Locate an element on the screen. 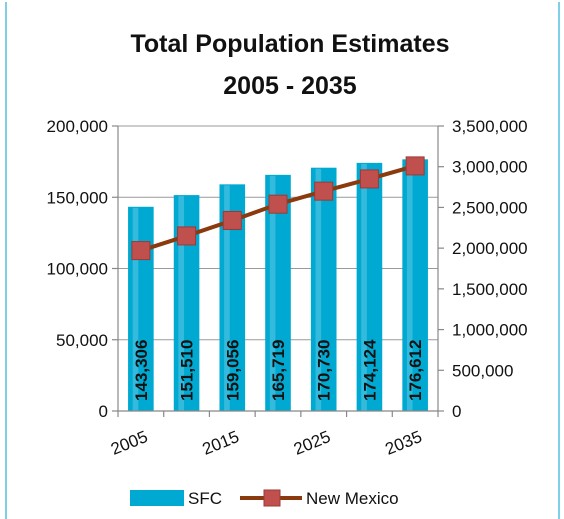 The width and height of the screenshot is (564, 519). new-mexico-markers is located at coordinates (278, 208).